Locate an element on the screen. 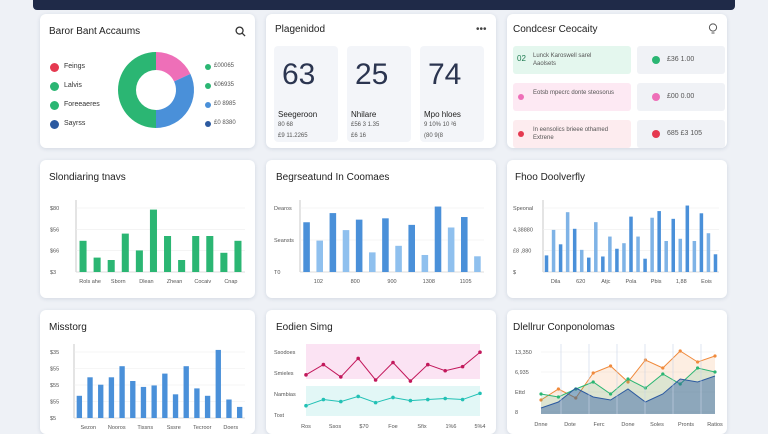 This screenshot has height=434, width=768. row-text: In eensolics brieee othamed Extrene is located at coordinates (571, 134).